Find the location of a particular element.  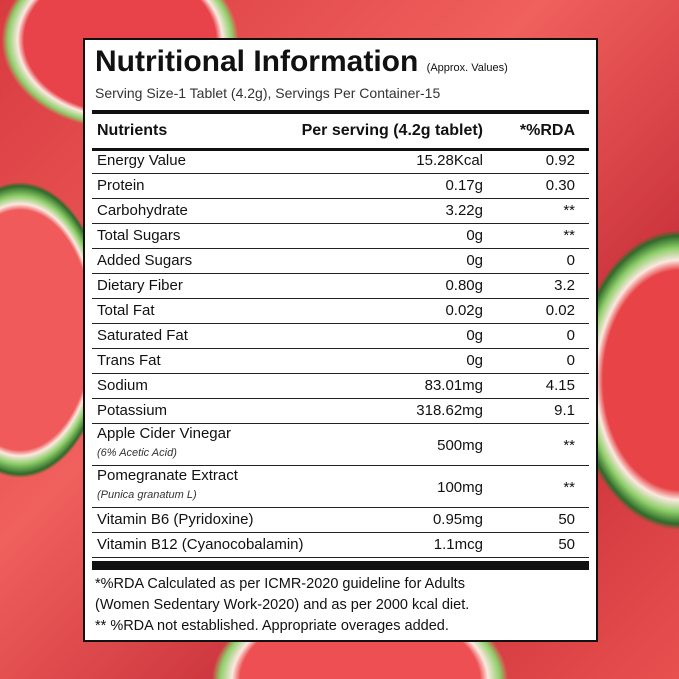

table-row: Saturated Fat 0g 0 is located at coordinates (340, 336).